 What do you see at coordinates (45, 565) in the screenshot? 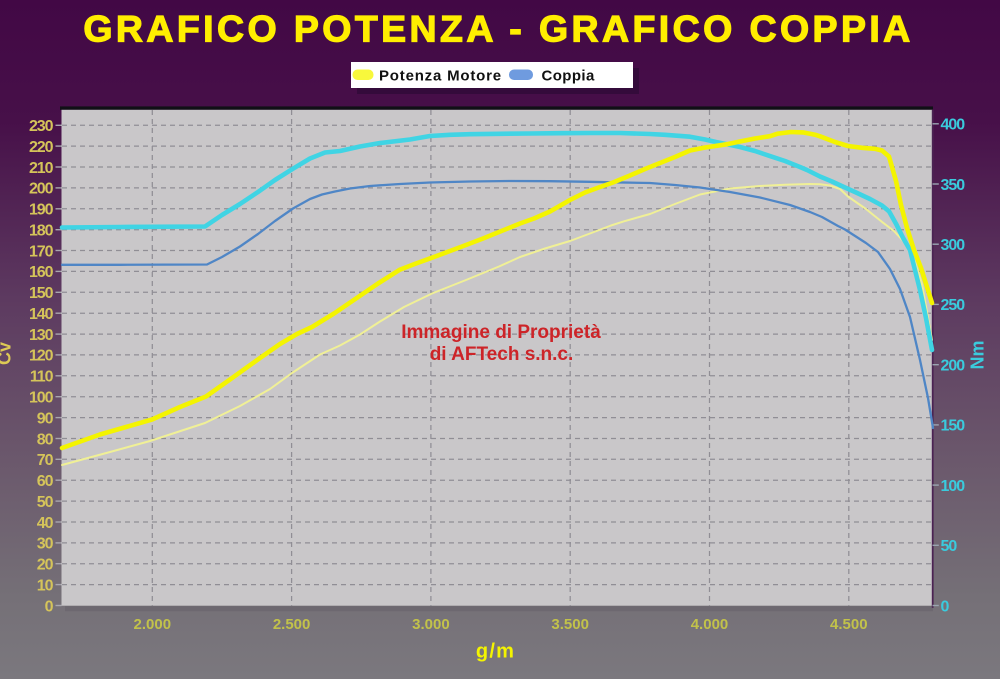
I see `svg-text: 20` at bounding box center [45, 565].